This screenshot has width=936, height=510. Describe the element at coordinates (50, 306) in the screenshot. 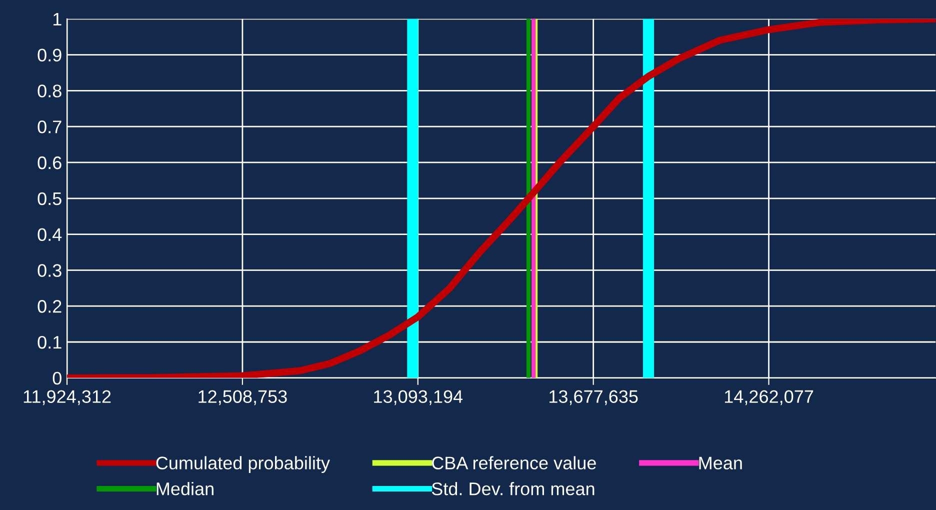

I see `y-tick-label: 0.2` at that location.